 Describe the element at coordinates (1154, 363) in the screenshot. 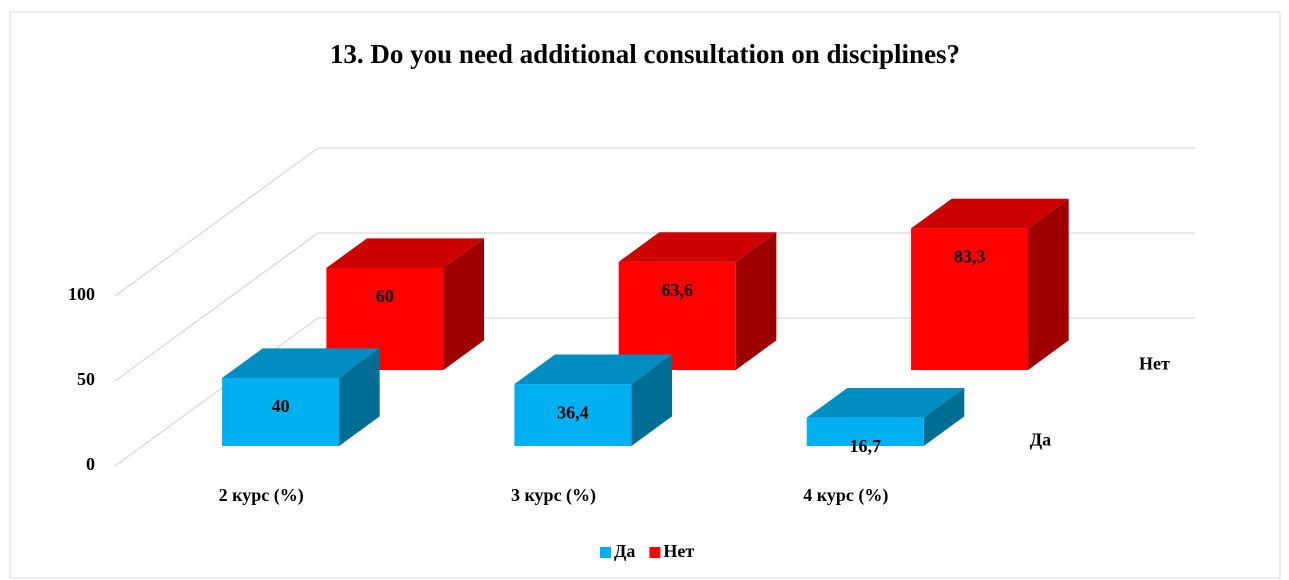

I see `depth-label: Нет` at that location.